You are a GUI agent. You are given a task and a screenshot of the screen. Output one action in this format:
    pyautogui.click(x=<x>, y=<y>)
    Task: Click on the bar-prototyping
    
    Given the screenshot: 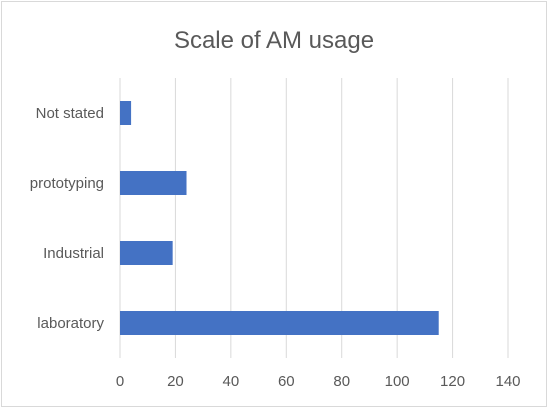 What is the action you would take?
    pyautogui.click(x=153, y=183)
    